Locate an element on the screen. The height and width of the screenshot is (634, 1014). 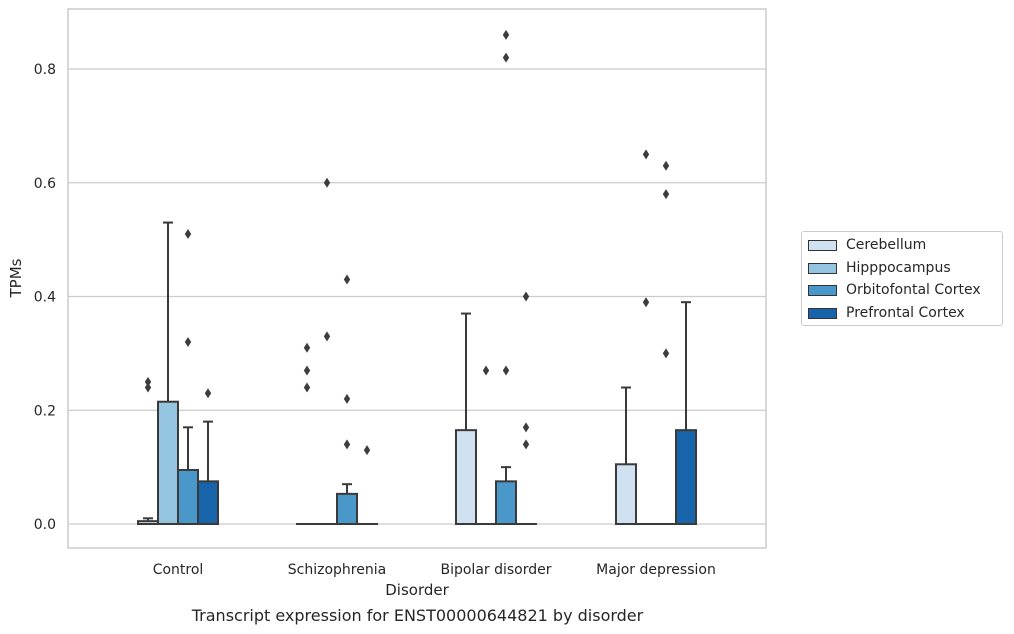
legend-item-hipppocampus: Hipppocampus is located at coordinates (879, 268).